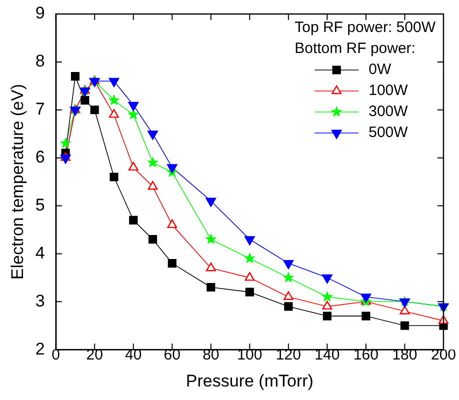 The height and width of the screenshot is (400, 459). I want to click on y-tick-label: 4, so click(40, 252).